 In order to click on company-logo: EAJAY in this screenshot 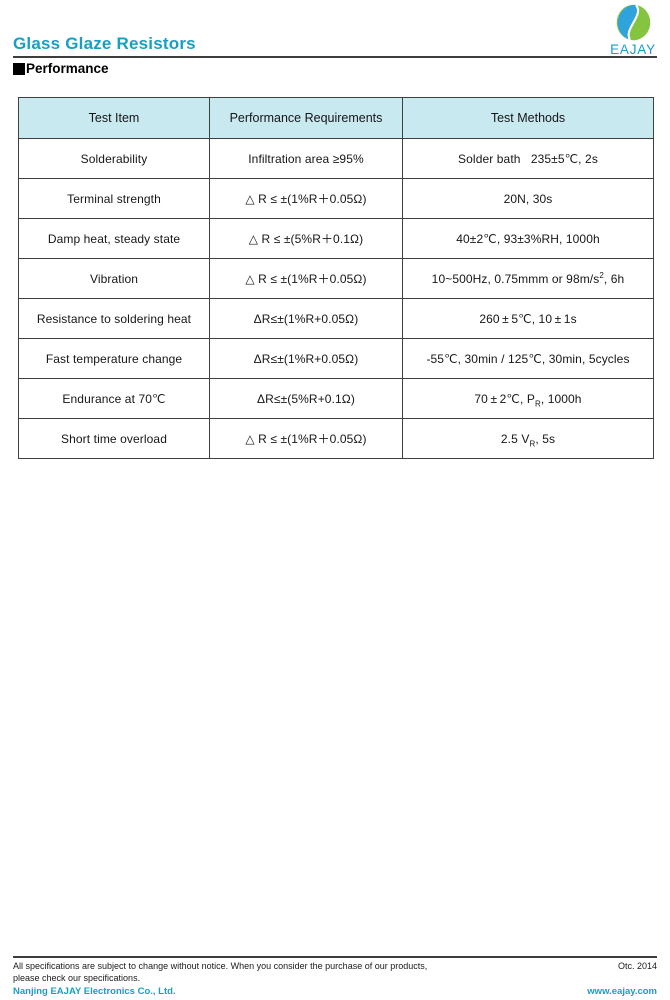, I will do `click(633, 30)`.